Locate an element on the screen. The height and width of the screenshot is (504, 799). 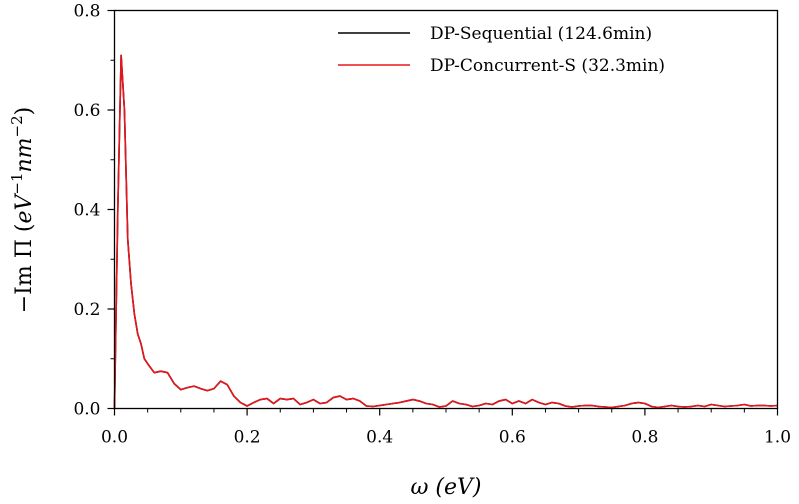
y-axis-title-unit-nm: nm is located at coordinates (24, 154).